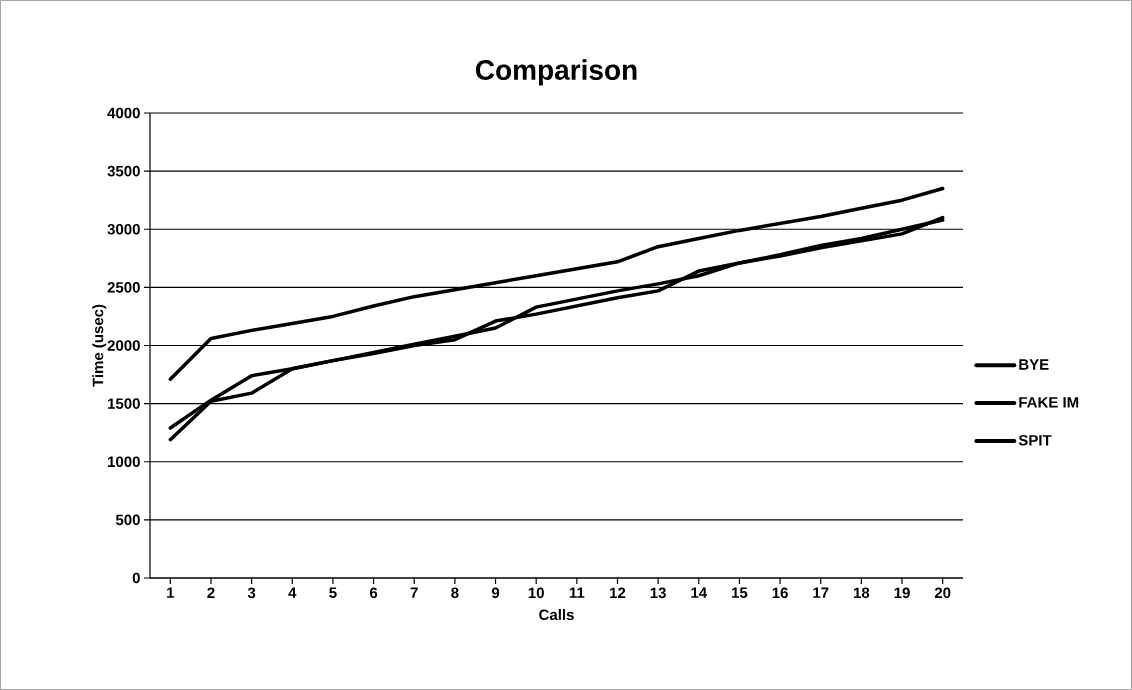  What do you see at coordinates (577, 592) in the screenshot?
I see `x-tick-label: 11` at bounding box center [577, 592].